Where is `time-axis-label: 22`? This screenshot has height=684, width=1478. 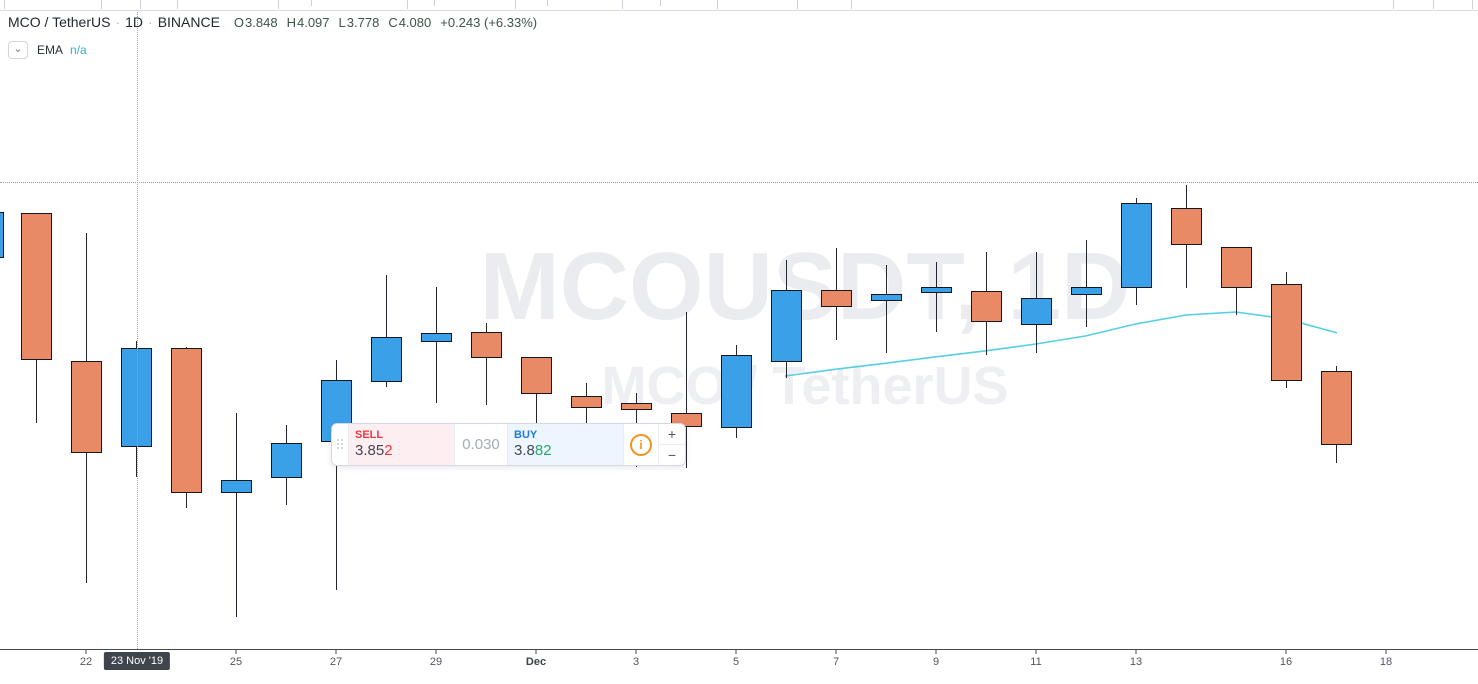 time-axis-label: 22 is located at coordinates (86, 662).